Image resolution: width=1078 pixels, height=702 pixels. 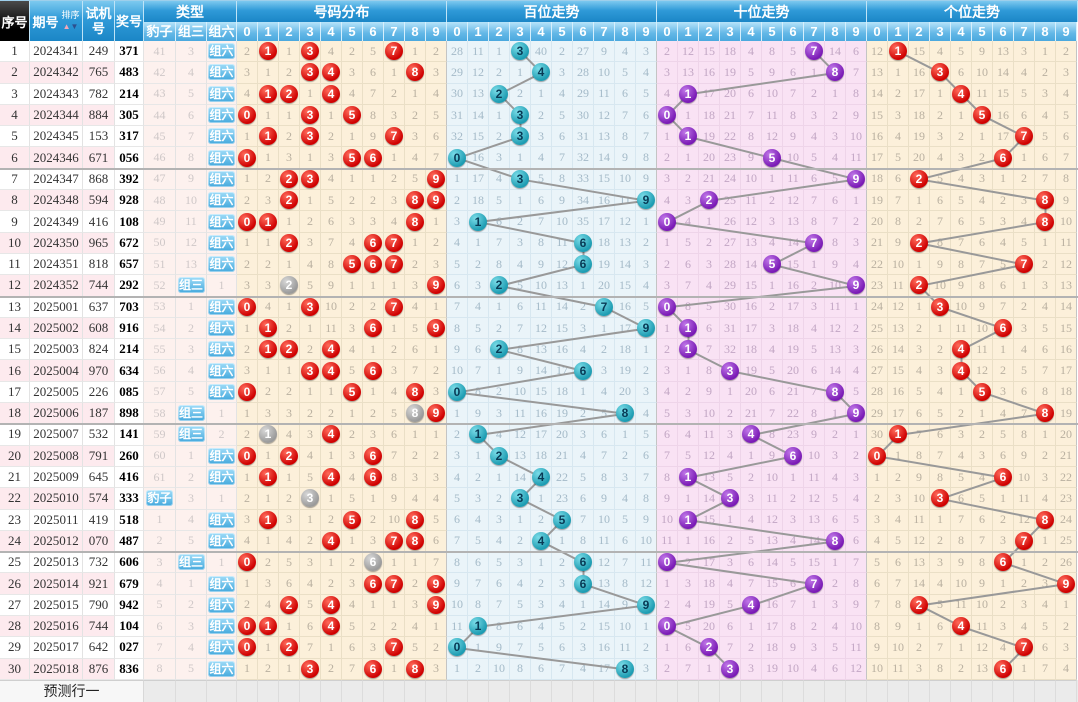 What do you see at coordinates (1045, 115) in the screenshot?
I see `ge-cell: 4` at bounding box center [1045, 115].